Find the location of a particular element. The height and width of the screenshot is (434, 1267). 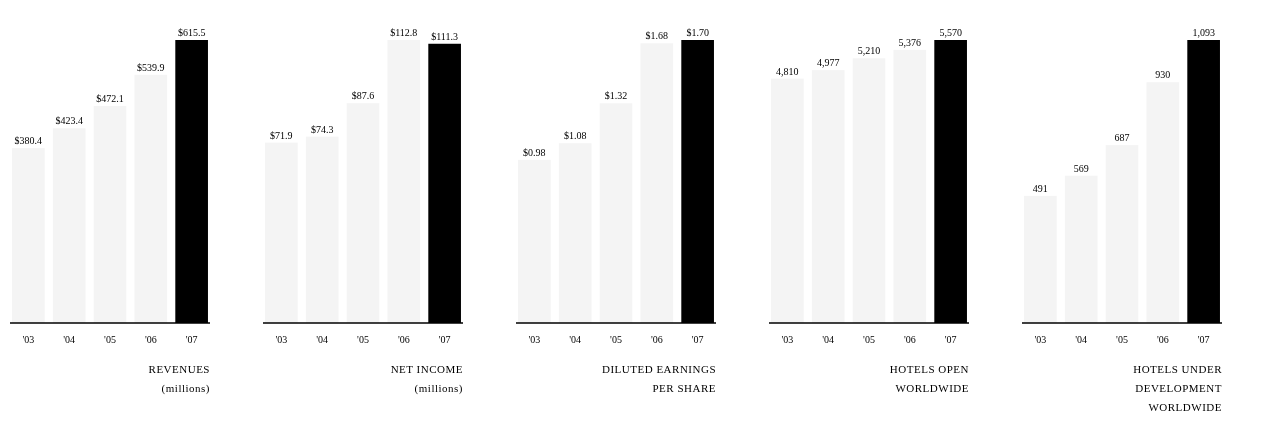

text: HOTELS UNDER DEVELOPMENT WORLDWIDE is located at coordinates (1178, 388).